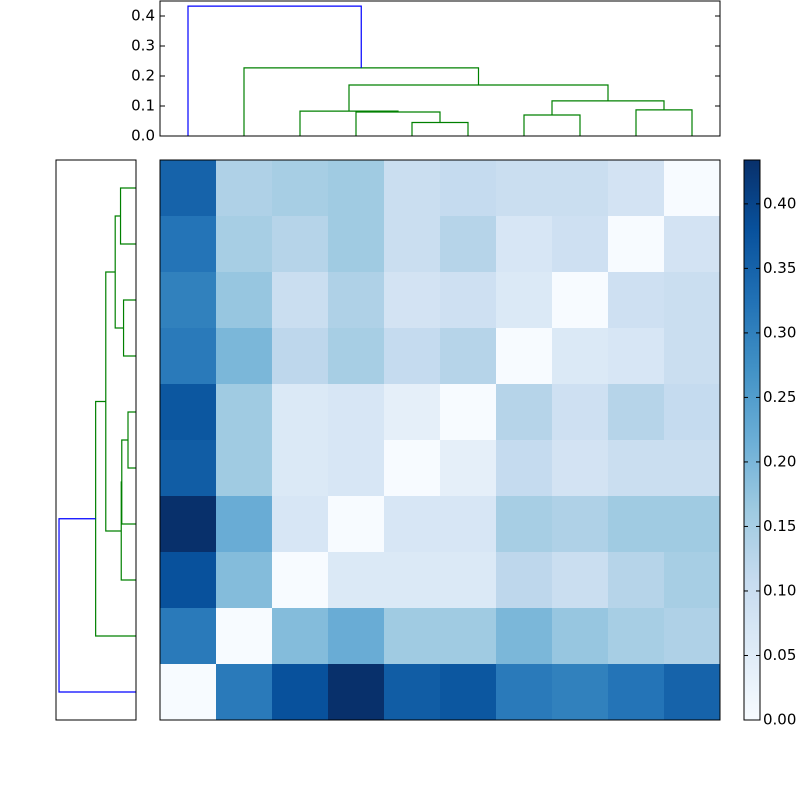  Describe the element at coordinates (143, 136) in the screenshot. I see `y-tick-label: 0.0` at that location.